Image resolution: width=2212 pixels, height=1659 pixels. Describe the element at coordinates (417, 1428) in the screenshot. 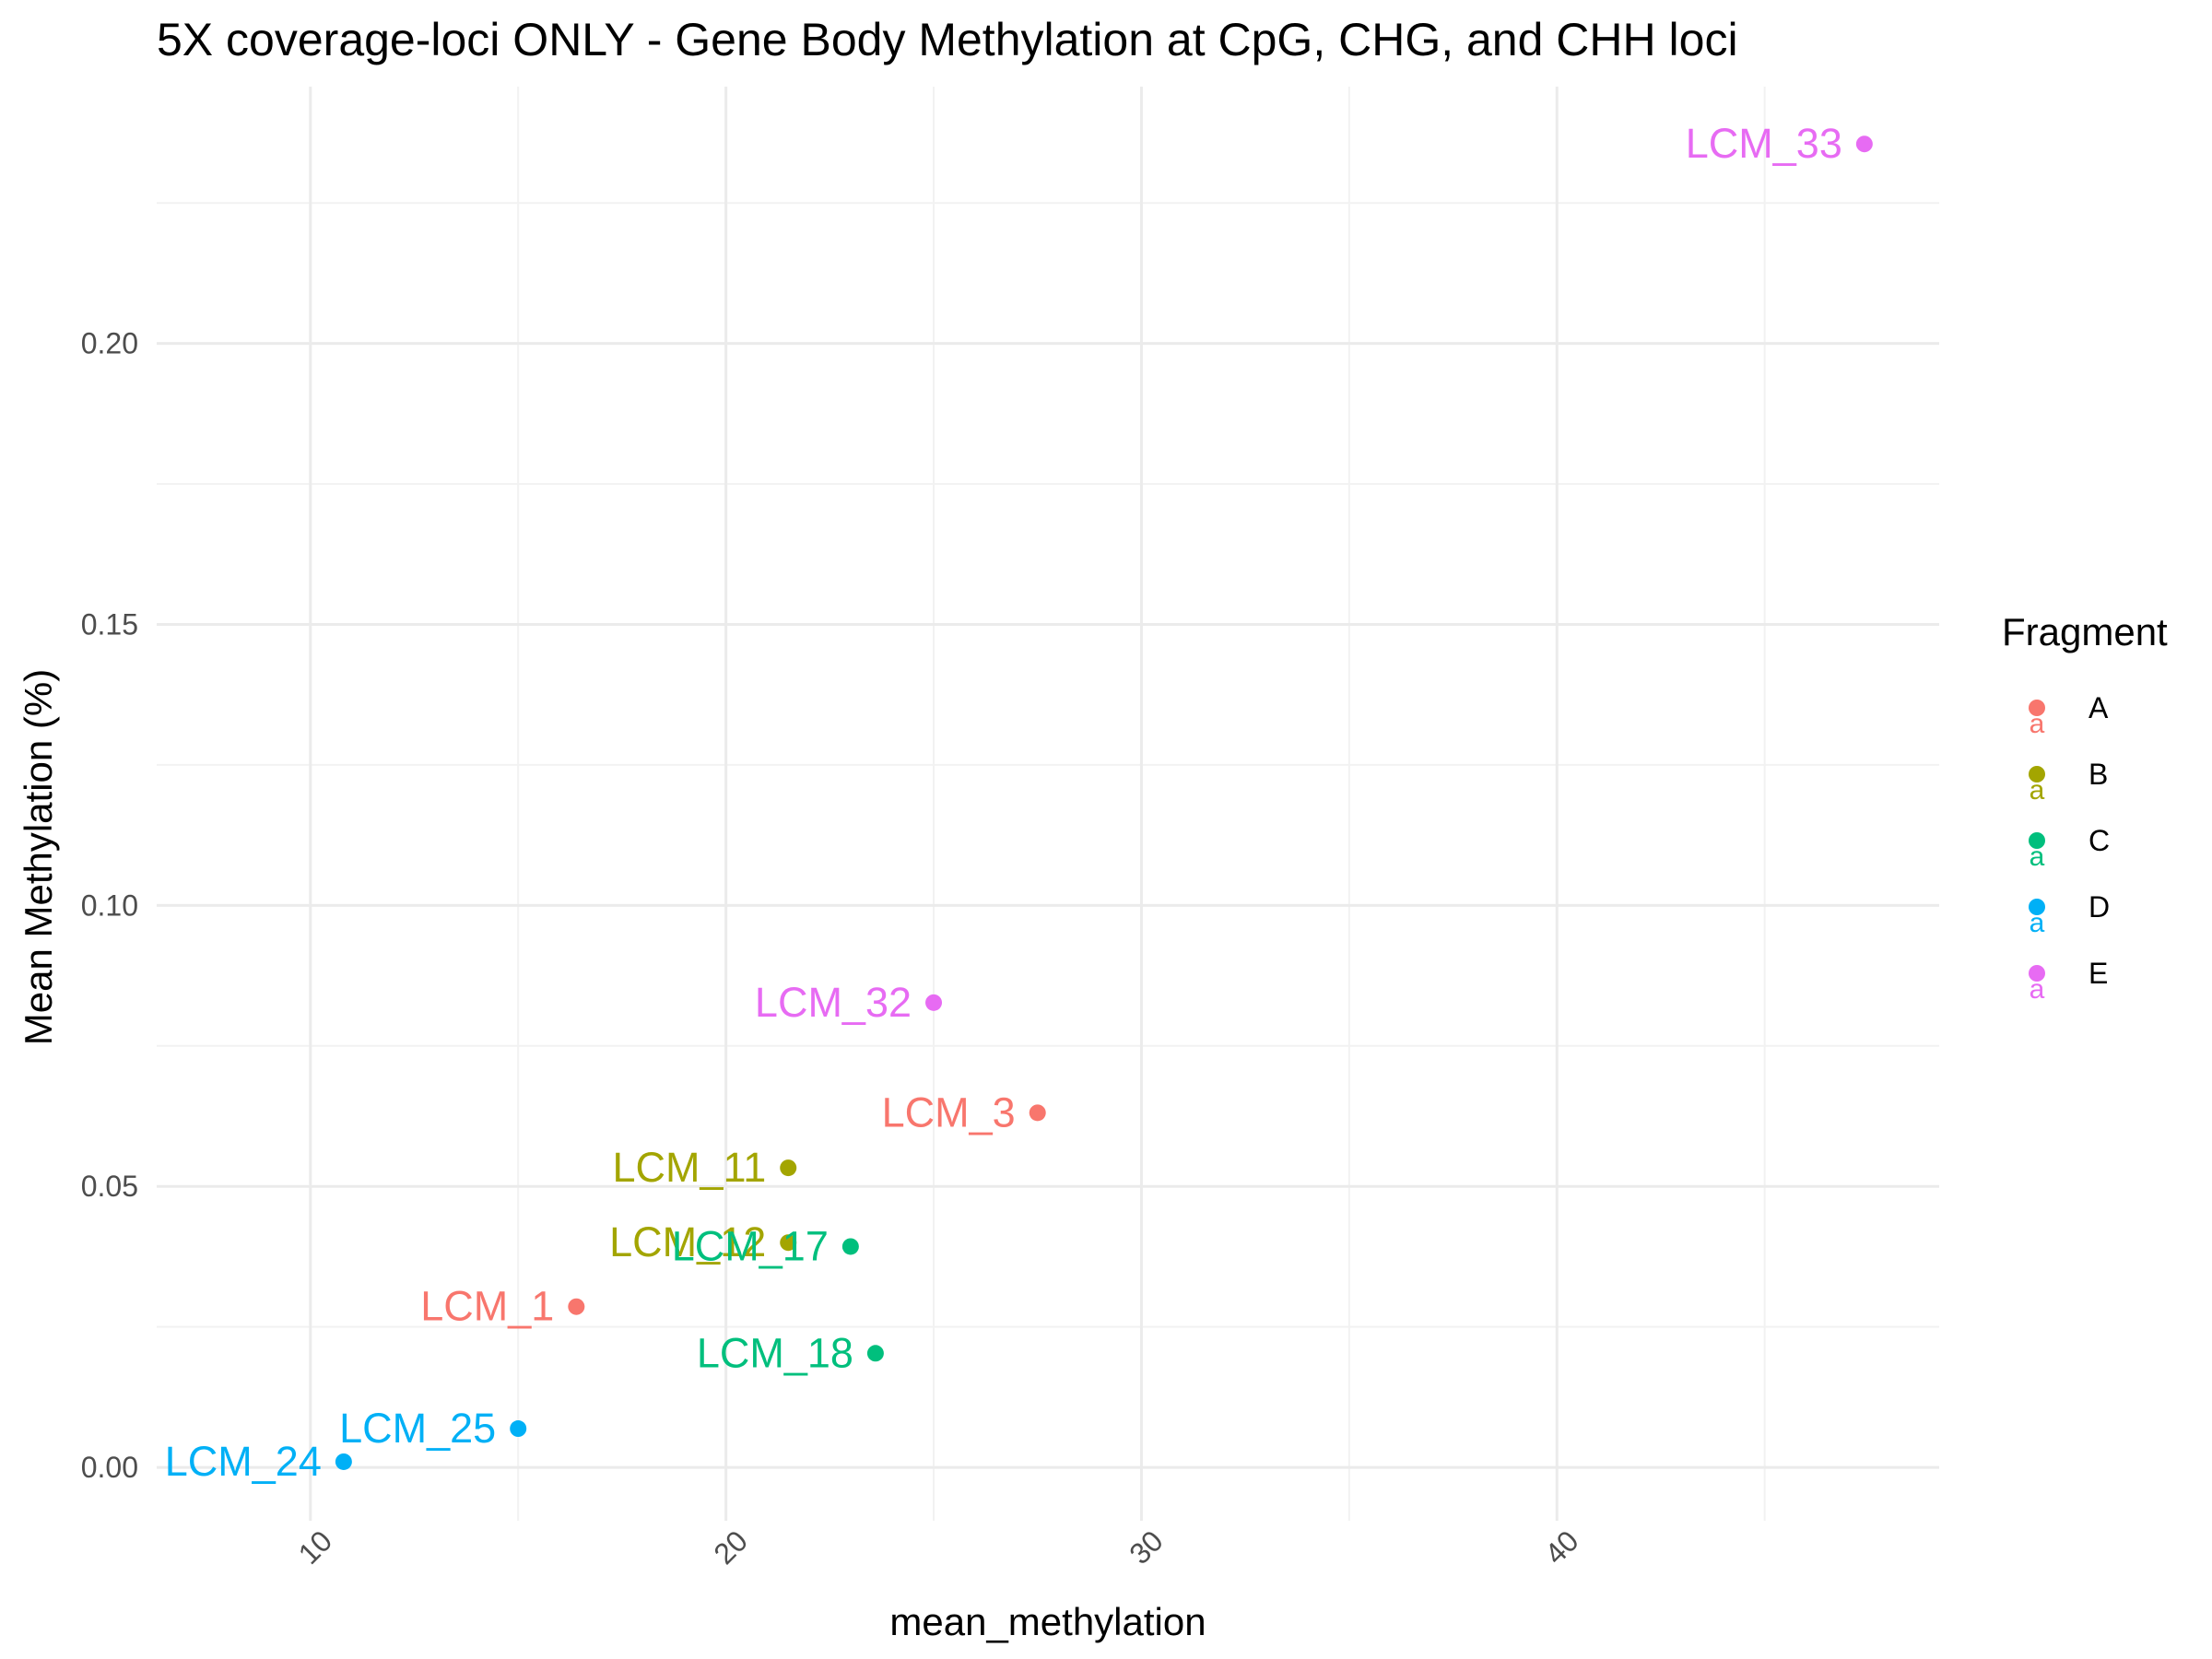

I see `point-label: LCM_25` at that location.